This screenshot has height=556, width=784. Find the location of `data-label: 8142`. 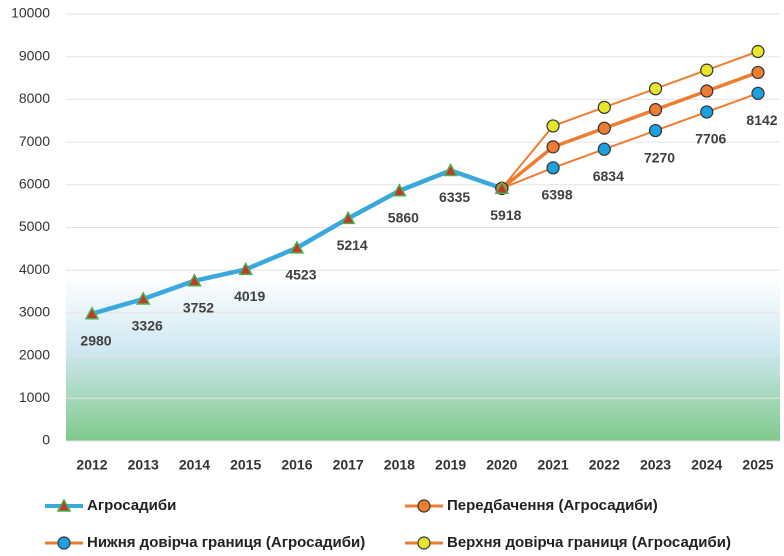

data-label: 8142 is located at coordinates (761, 120).